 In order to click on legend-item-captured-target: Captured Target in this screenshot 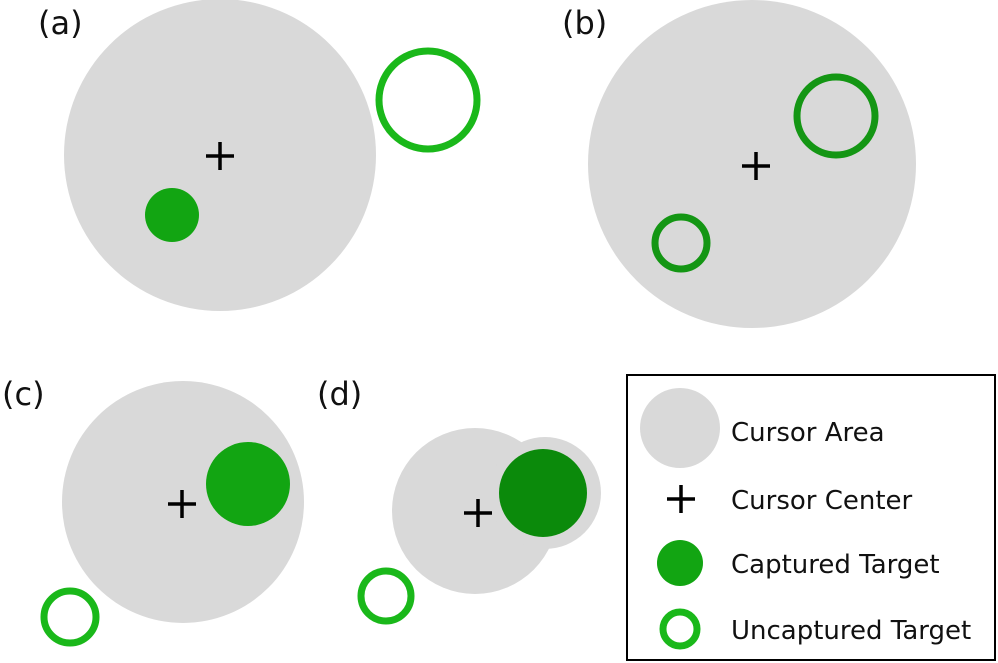, I will do `click(798, 563)`.